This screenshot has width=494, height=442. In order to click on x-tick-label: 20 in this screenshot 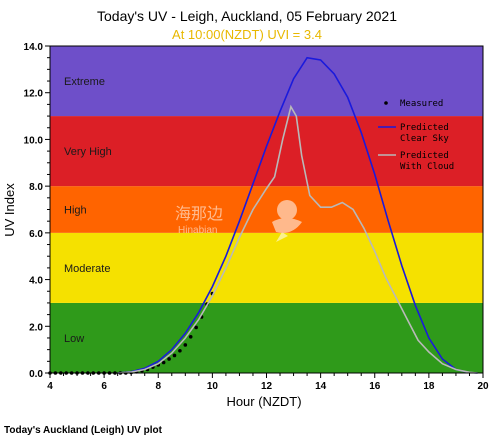, I will do `click(483, 386)`.